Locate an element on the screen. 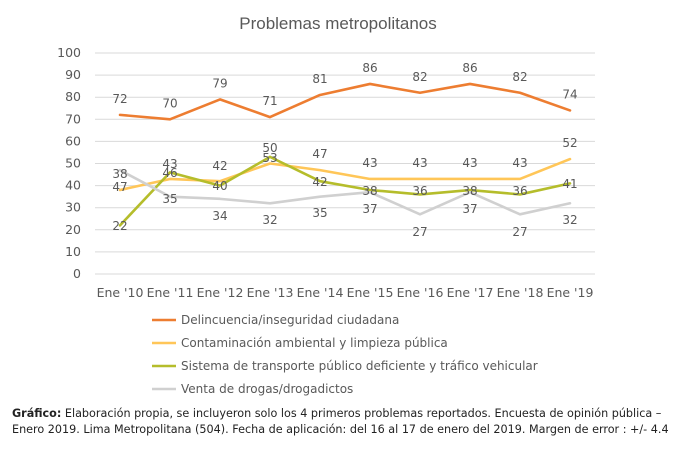 The height and width of the screenshot is (463, 694). data-label: 53 is located at coordinates (269, 158).